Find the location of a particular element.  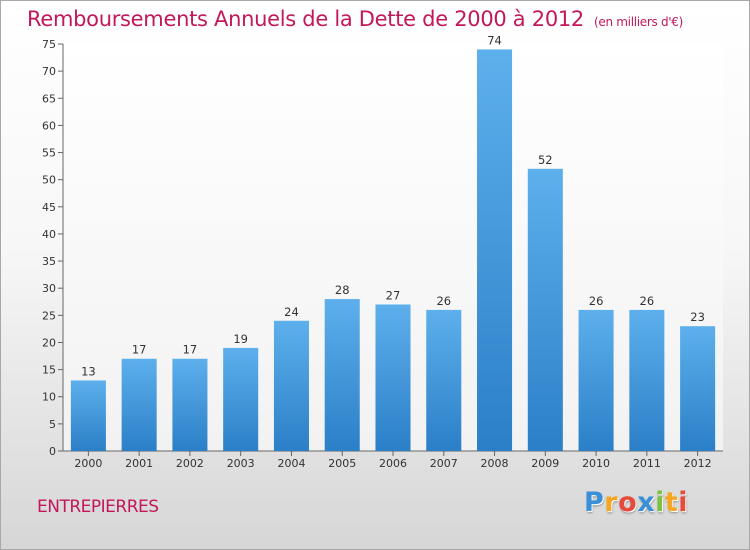

y-tick-label: 15 is located at coordinates (49, 370).